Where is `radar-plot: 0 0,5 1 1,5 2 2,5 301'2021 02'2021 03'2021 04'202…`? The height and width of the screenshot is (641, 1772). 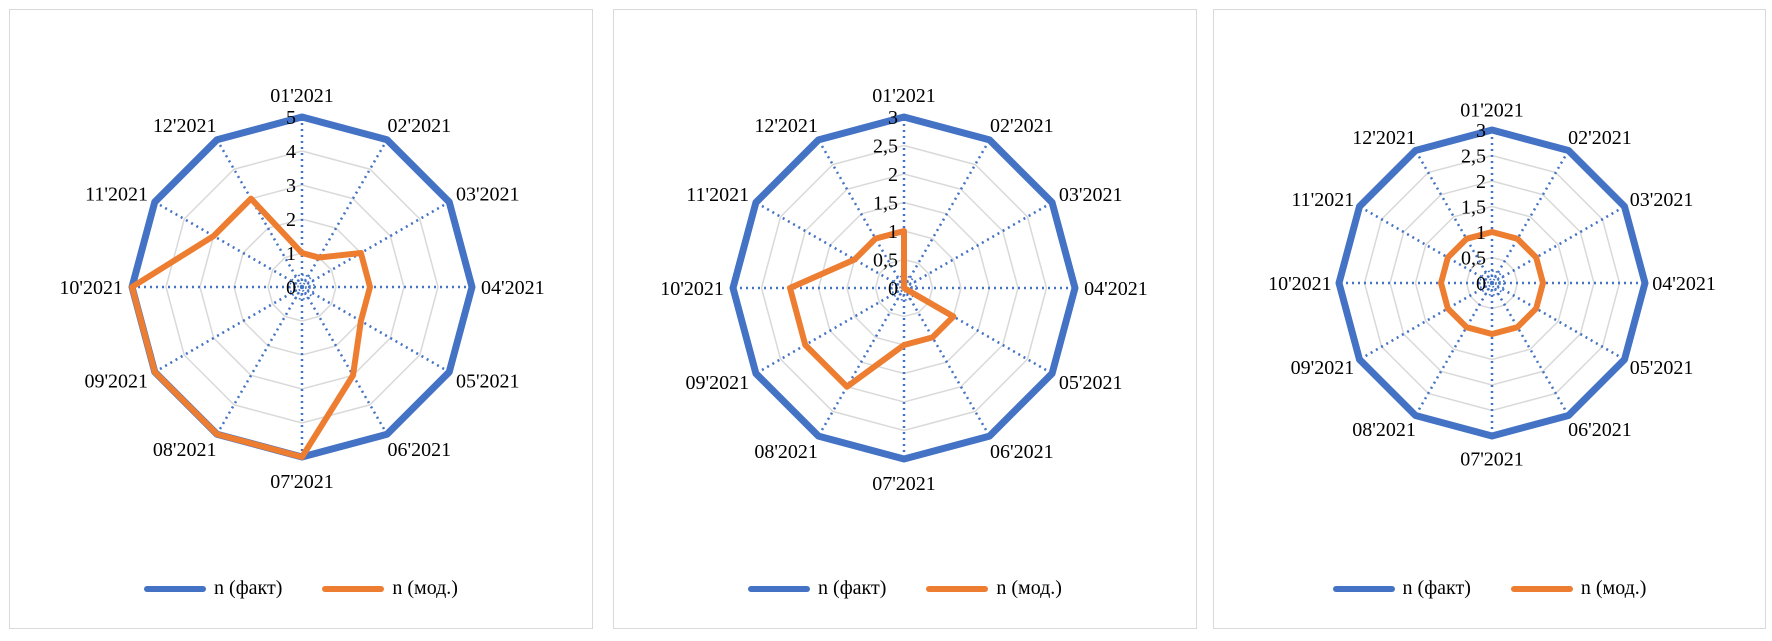
radar-plot: 0 0,5 1 1,5 2 2,5 301'2021 02'2021 03'2021 04'202… is located at coordinates (1492, 285).